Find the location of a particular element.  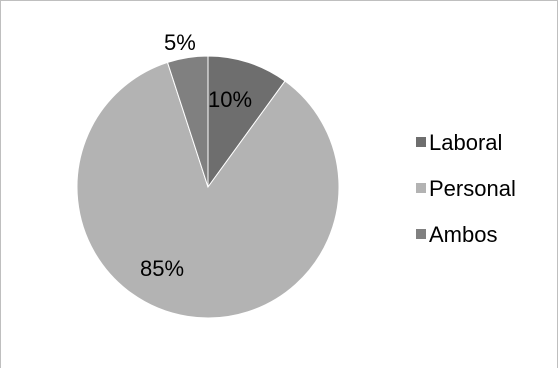

slice-label-ambos: 5% is located at coordinates (180, 42).